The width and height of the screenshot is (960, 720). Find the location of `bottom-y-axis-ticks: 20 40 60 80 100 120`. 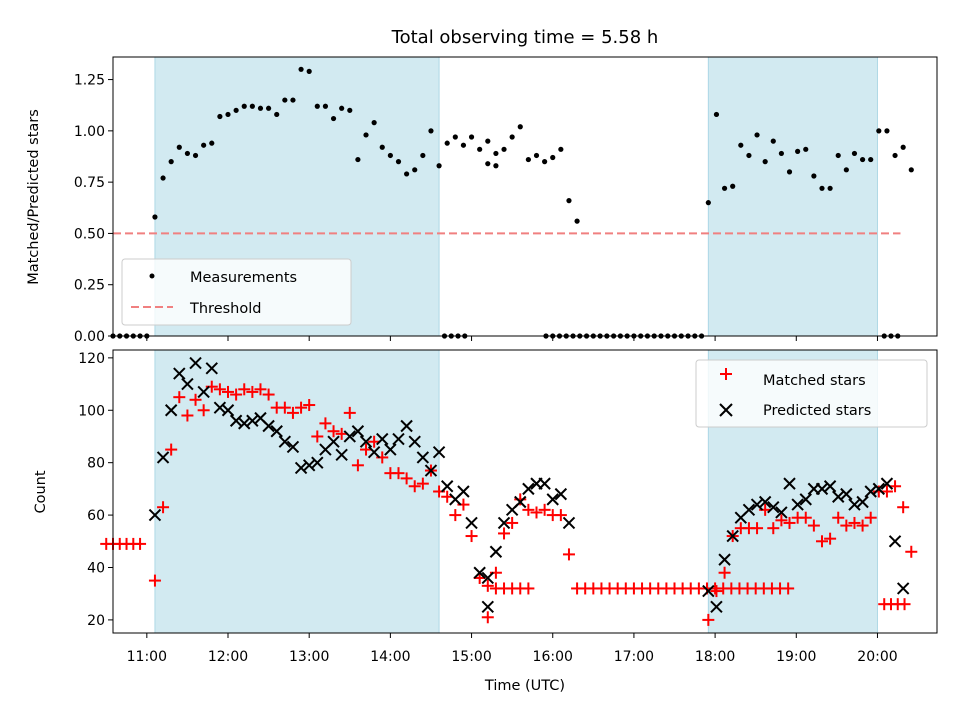

bottom-y-axis-ticks: 20 40 60 80 100 120 is located at coordinates (95, 490).